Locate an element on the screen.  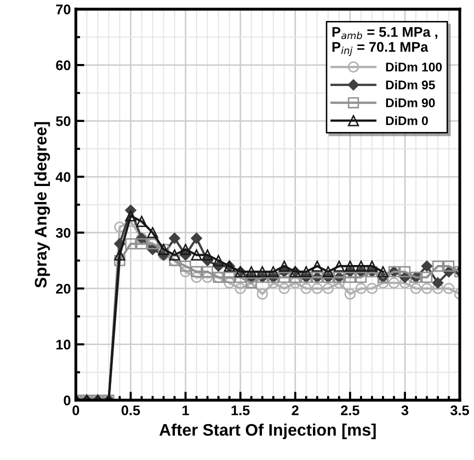
x-tick-label: 3.5 is located at coordinates (460, 410).